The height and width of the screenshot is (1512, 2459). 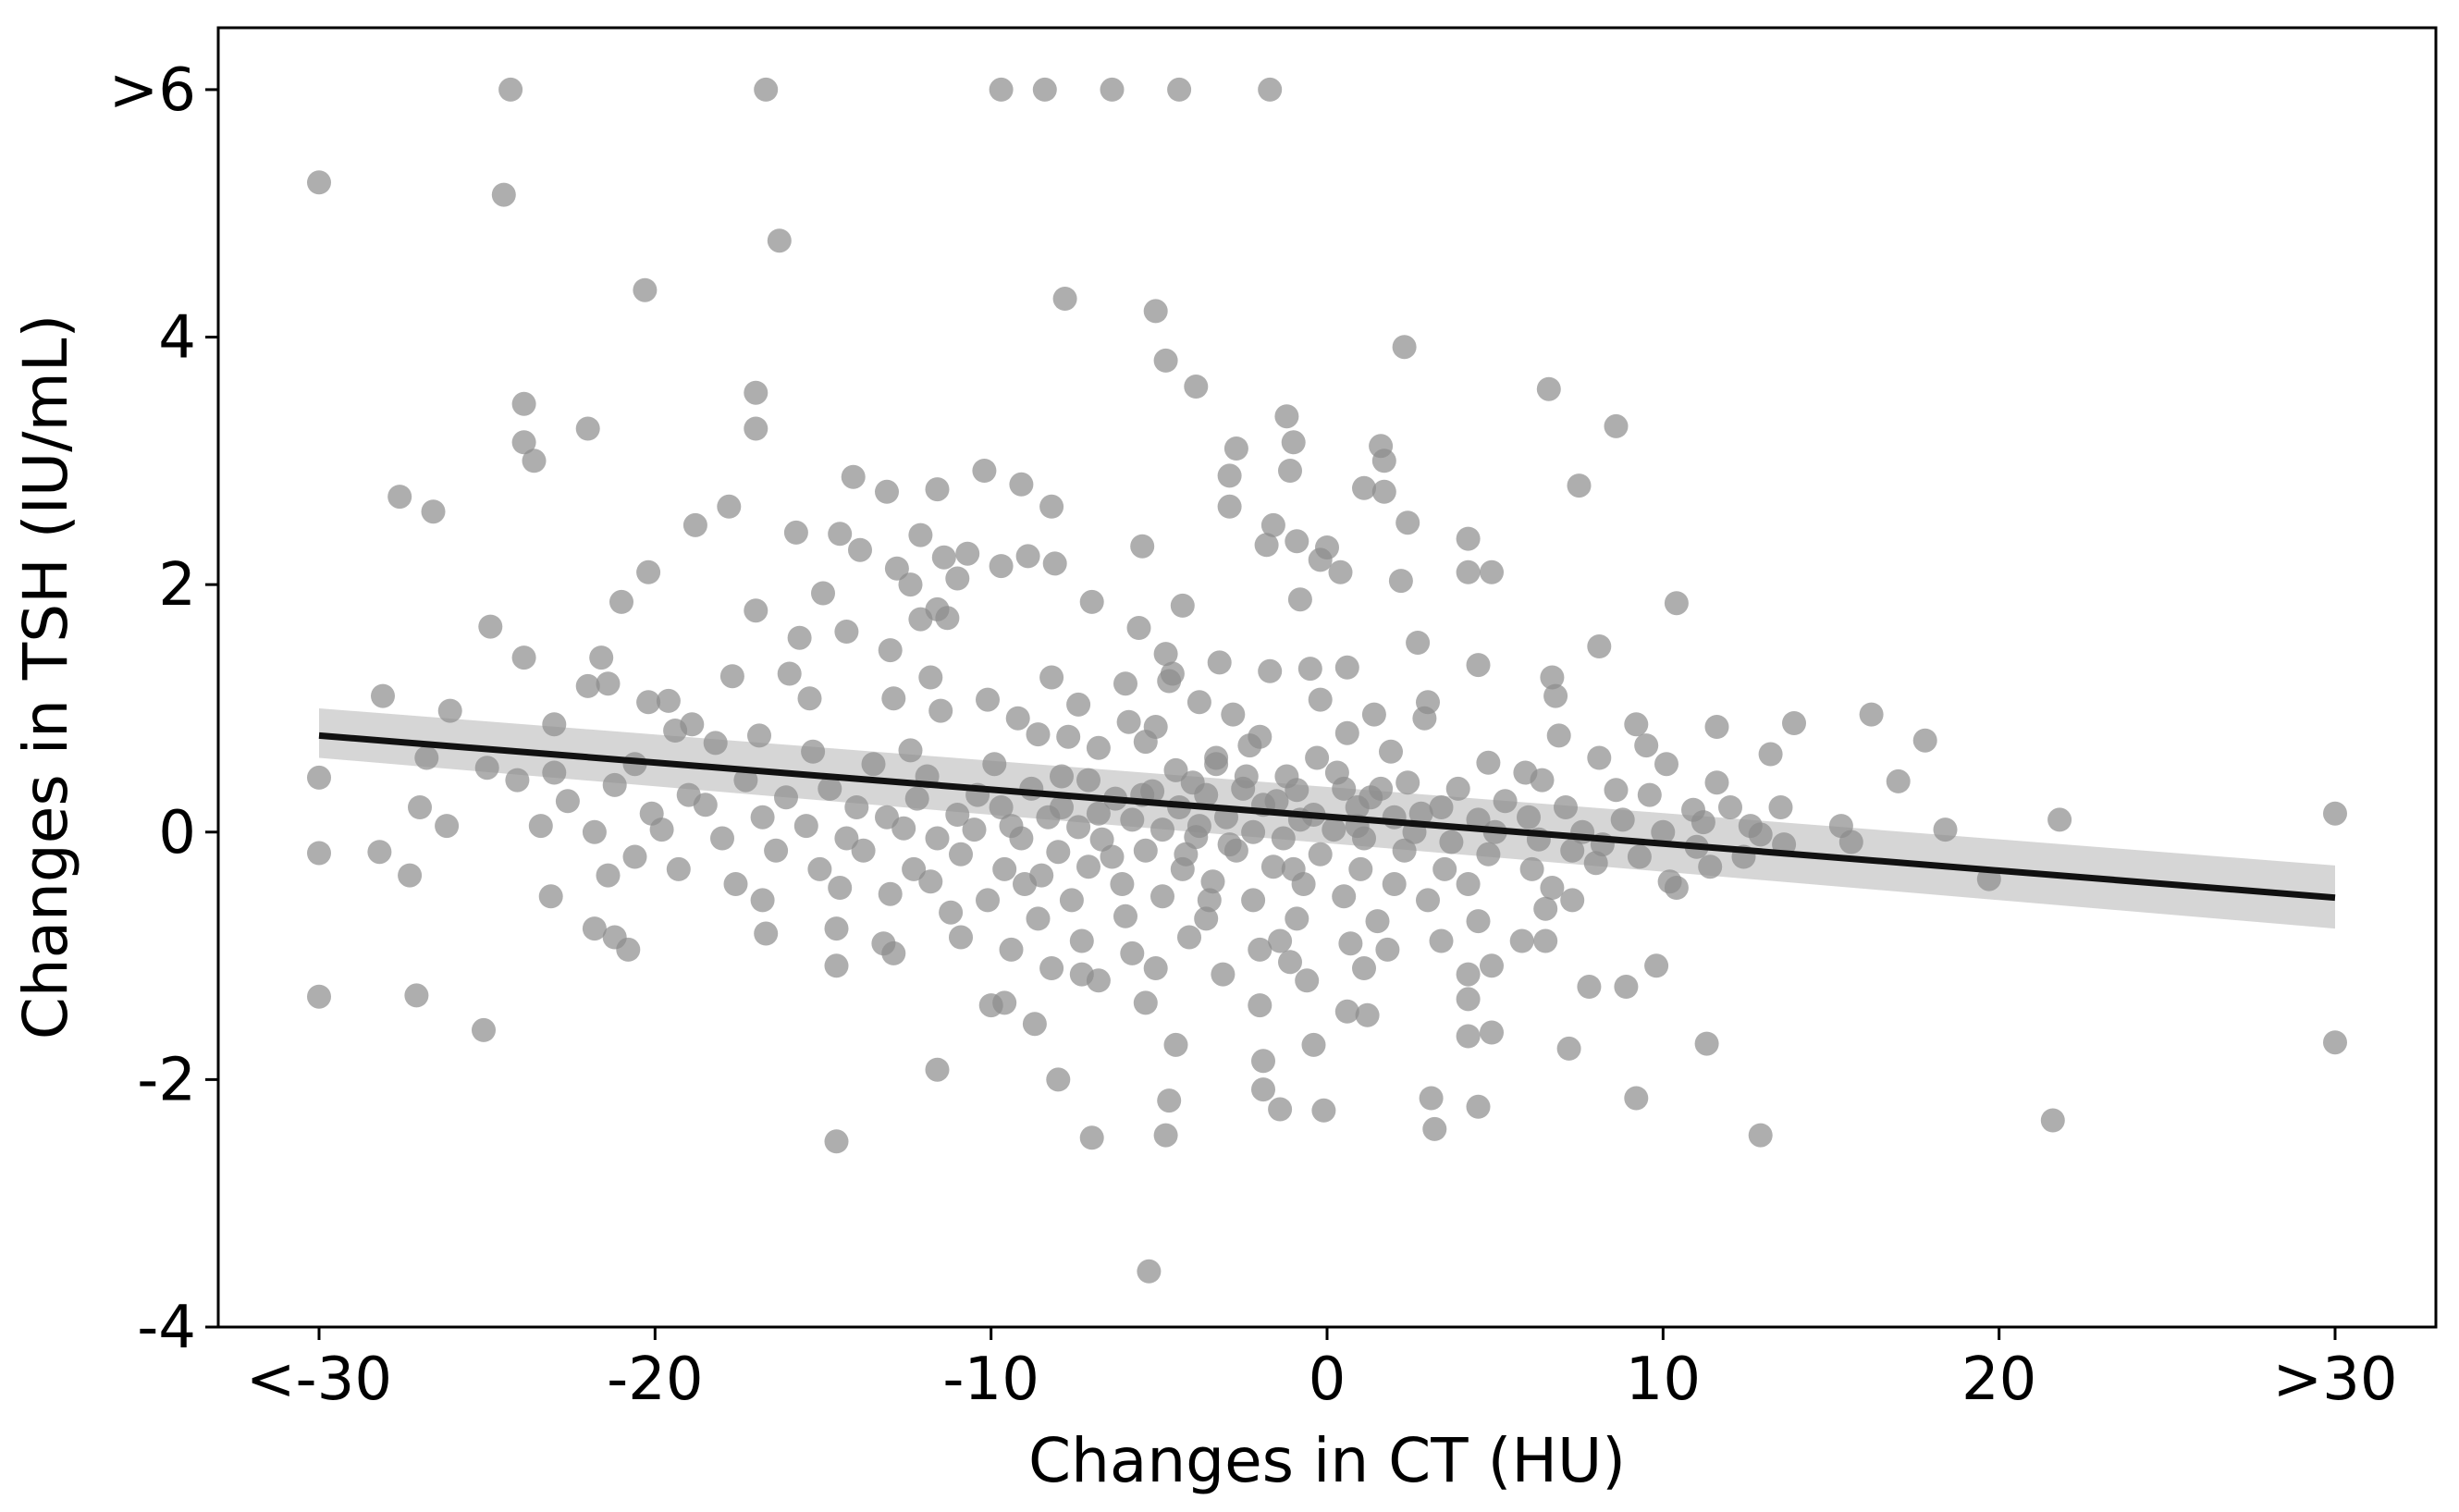 I want to click on regression-line-layer, so click(x=1327, y=816).